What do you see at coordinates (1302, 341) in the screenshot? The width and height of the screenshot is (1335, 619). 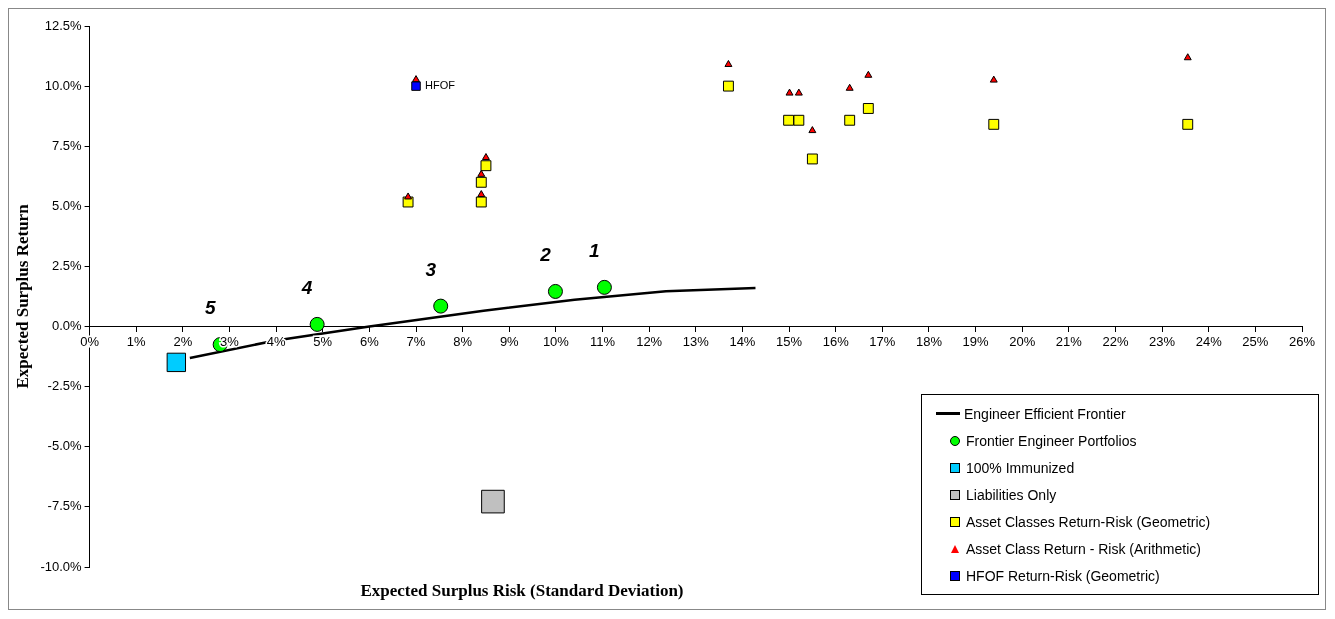 I see `x-tick-label: 26%` at bounding box center [1302, 341].